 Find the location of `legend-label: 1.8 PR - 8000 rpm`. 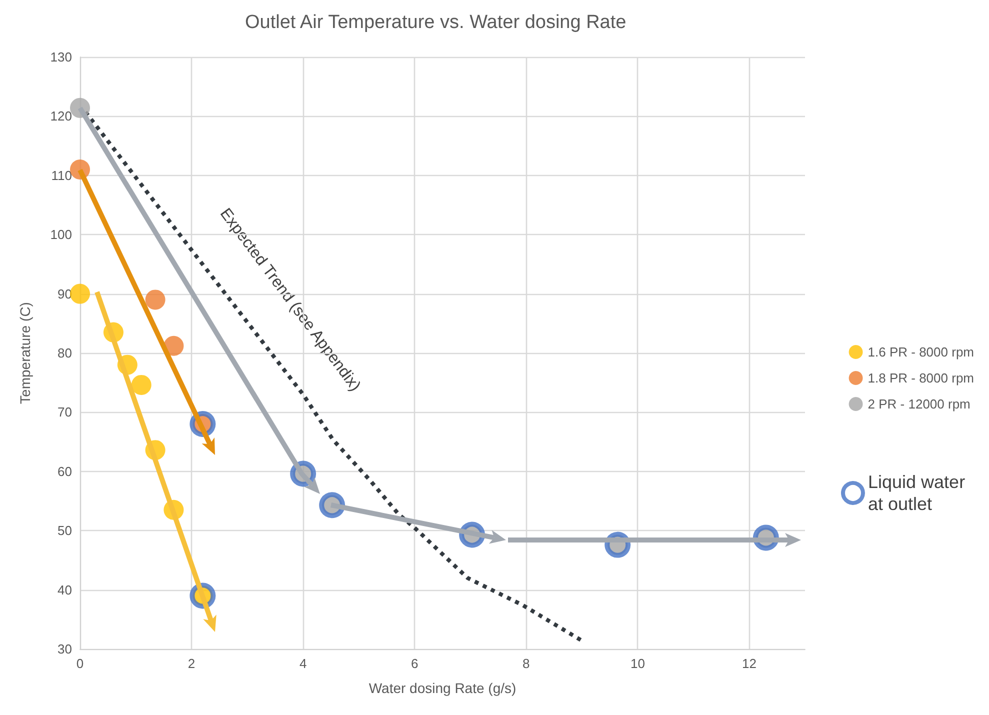

legend-label: 1.8 PR - 8000 rpm is located at coordinates (921, 378).